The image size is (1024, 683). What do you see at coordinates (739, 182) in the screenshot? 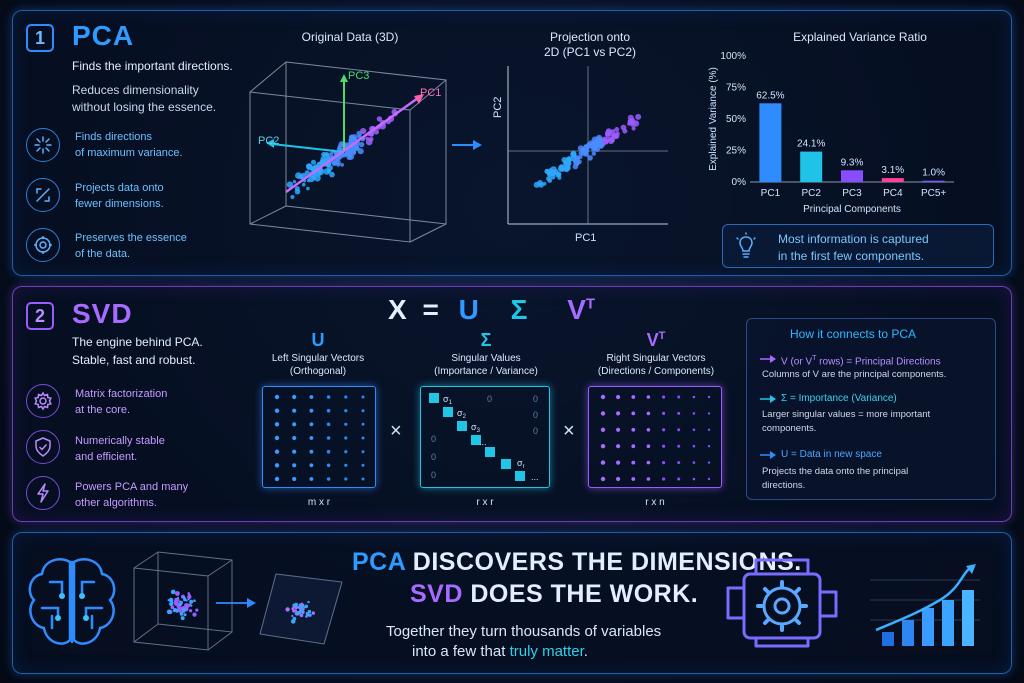
I see `y-tick-label: 0%` at bounding box center [739, 182].